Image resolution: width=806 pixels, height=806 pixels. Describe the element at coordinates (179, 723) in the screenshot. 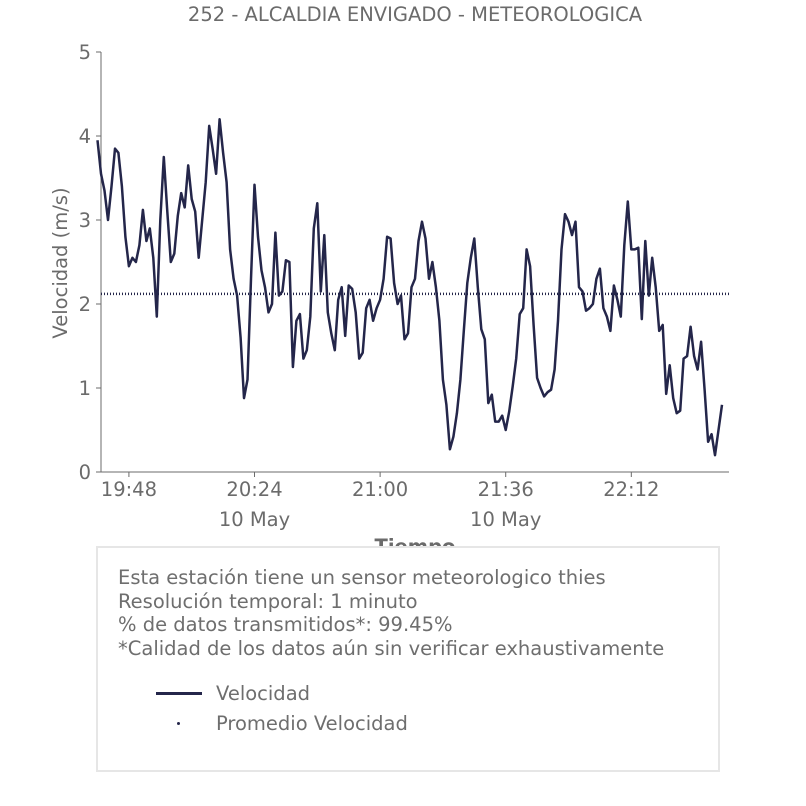

I see `legend-dot-swatch` at that location.